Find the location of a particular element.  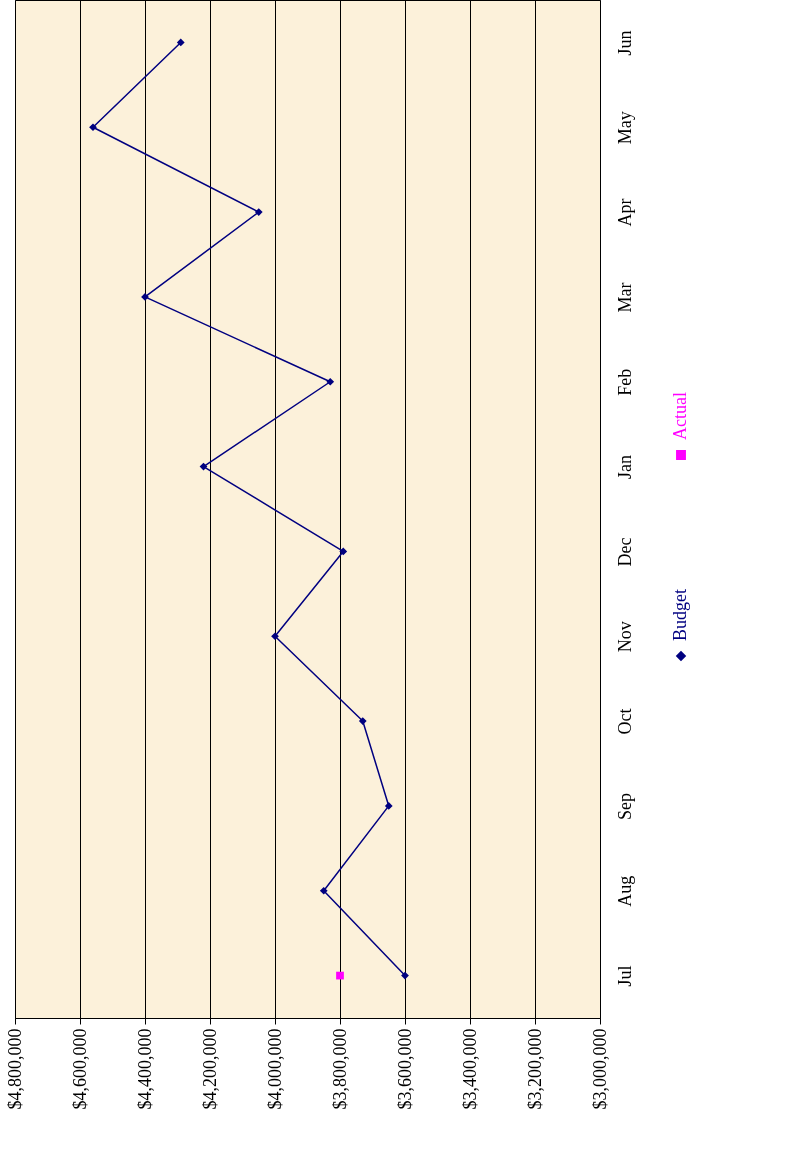

text: Budget is located at coordinates (680, 615).